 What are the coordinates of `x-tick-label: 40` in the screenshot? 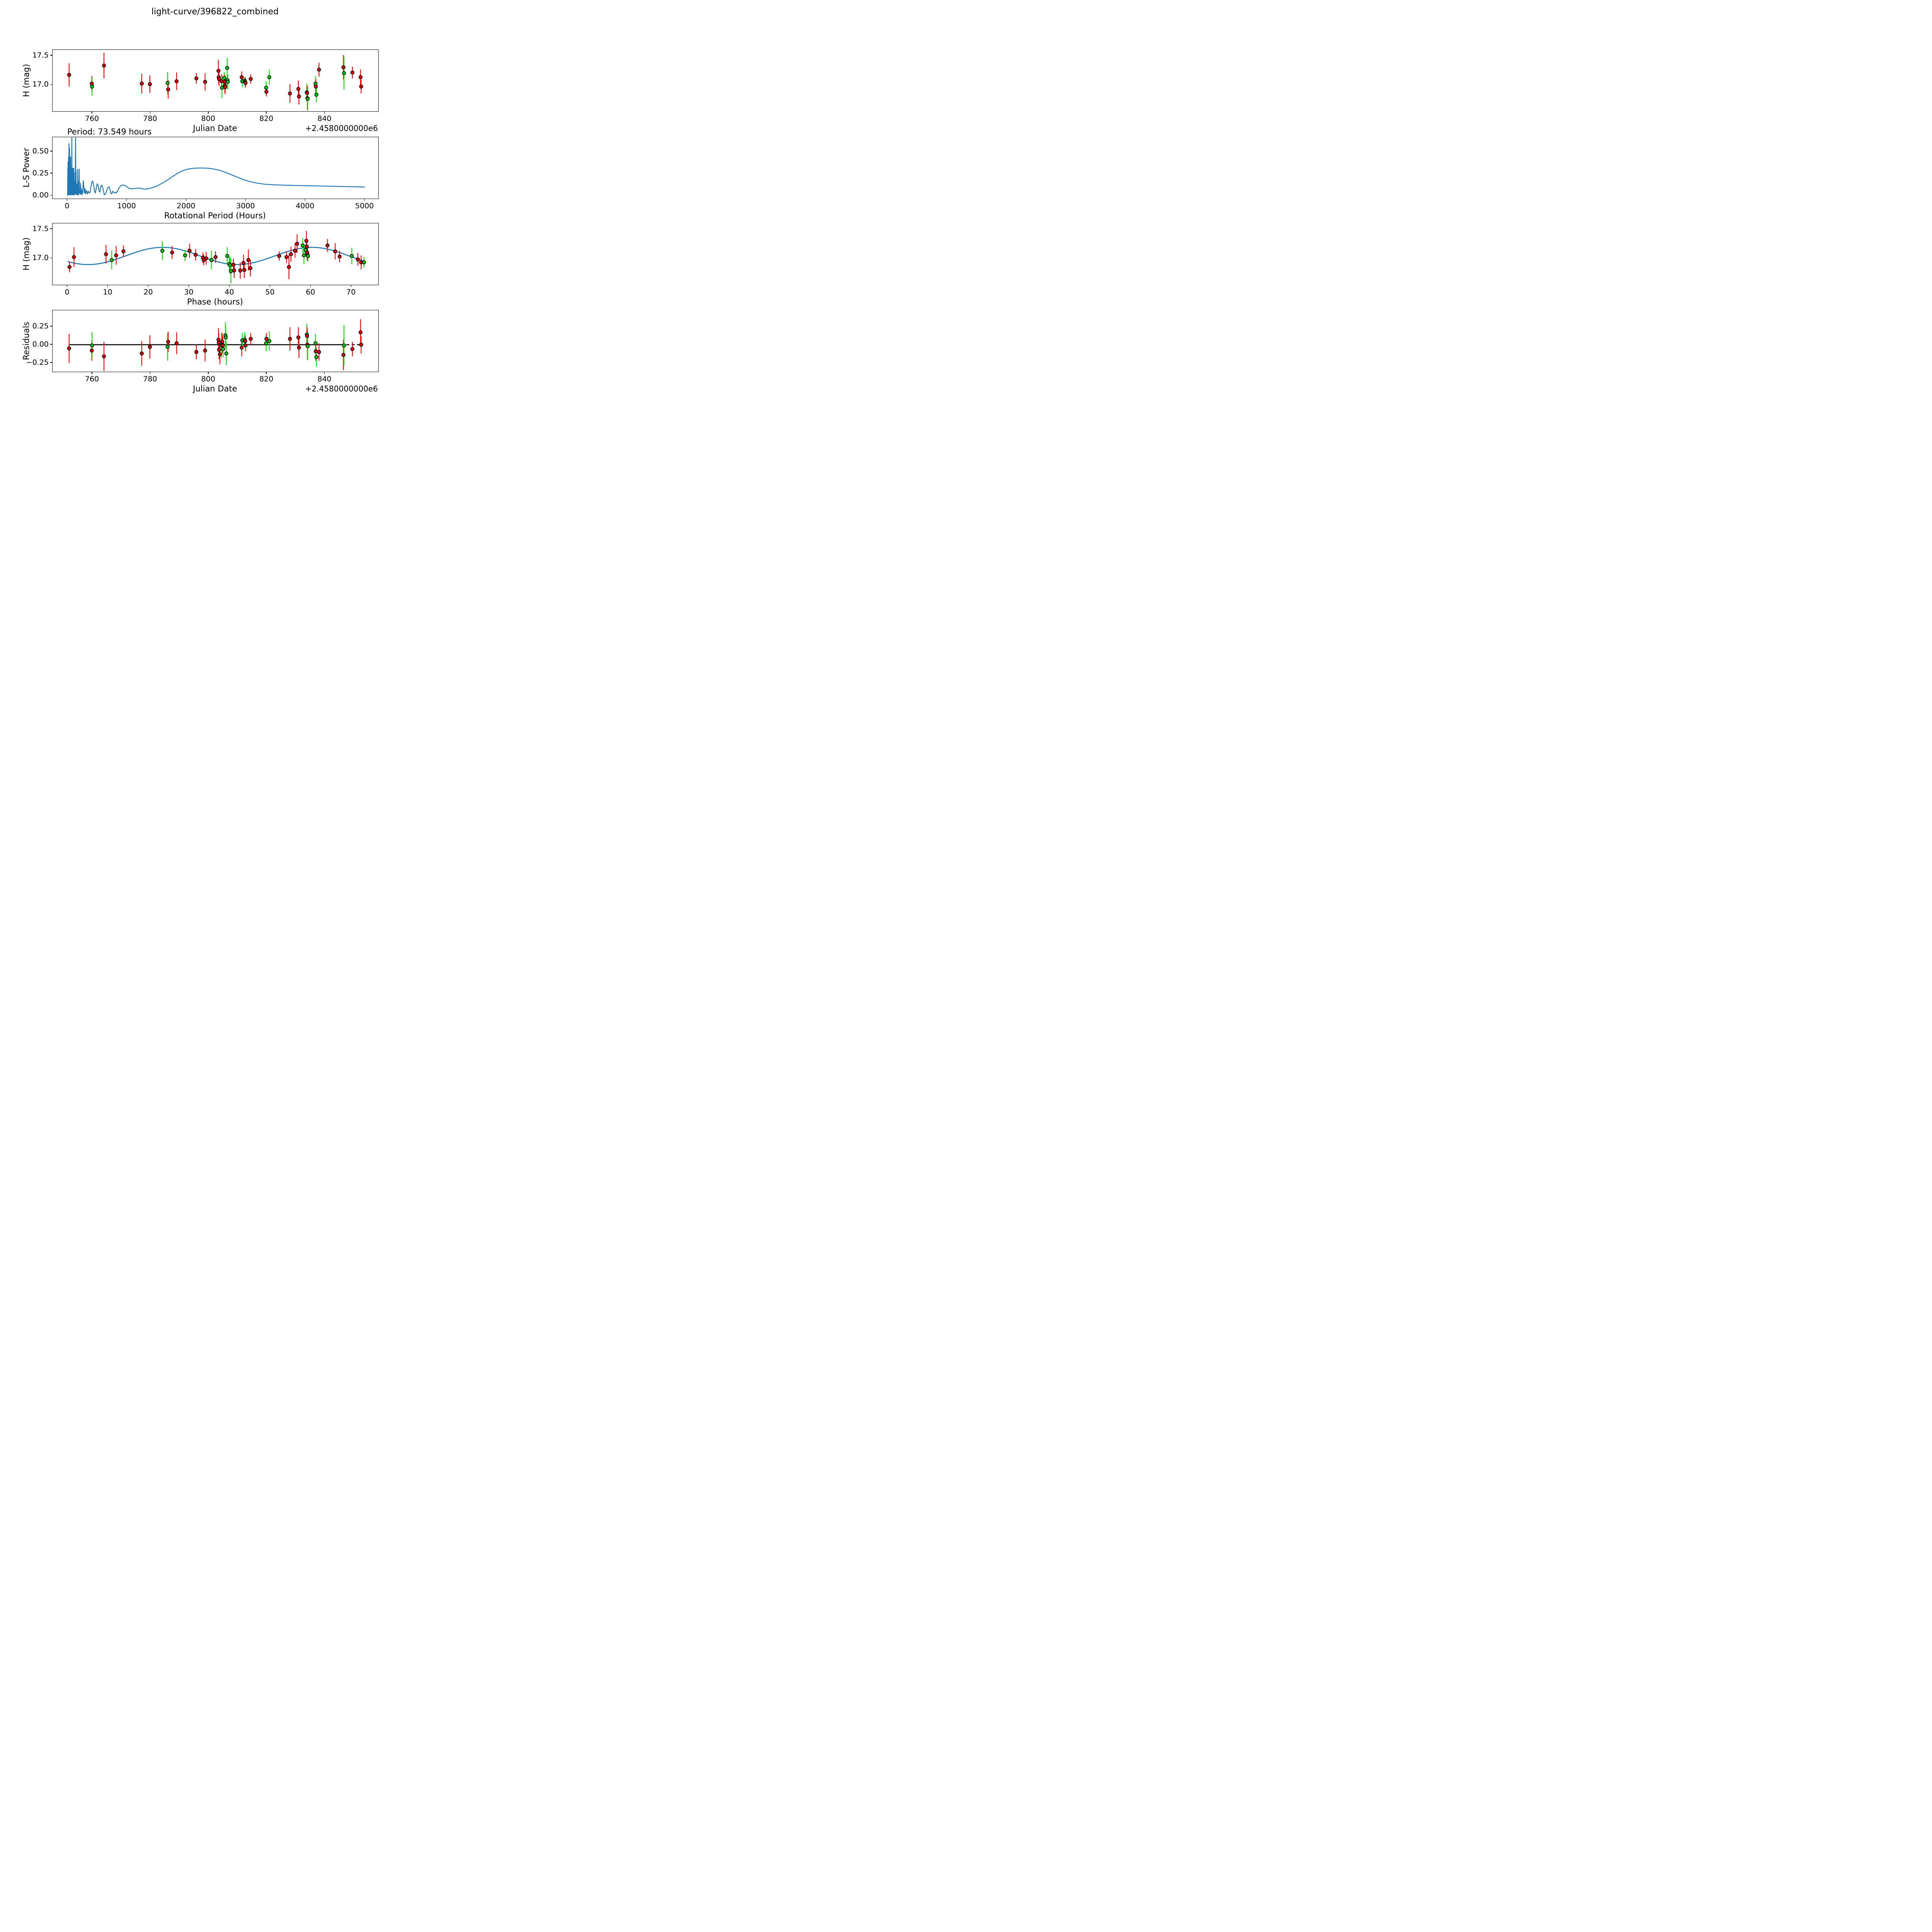 It's located at (229, 292).